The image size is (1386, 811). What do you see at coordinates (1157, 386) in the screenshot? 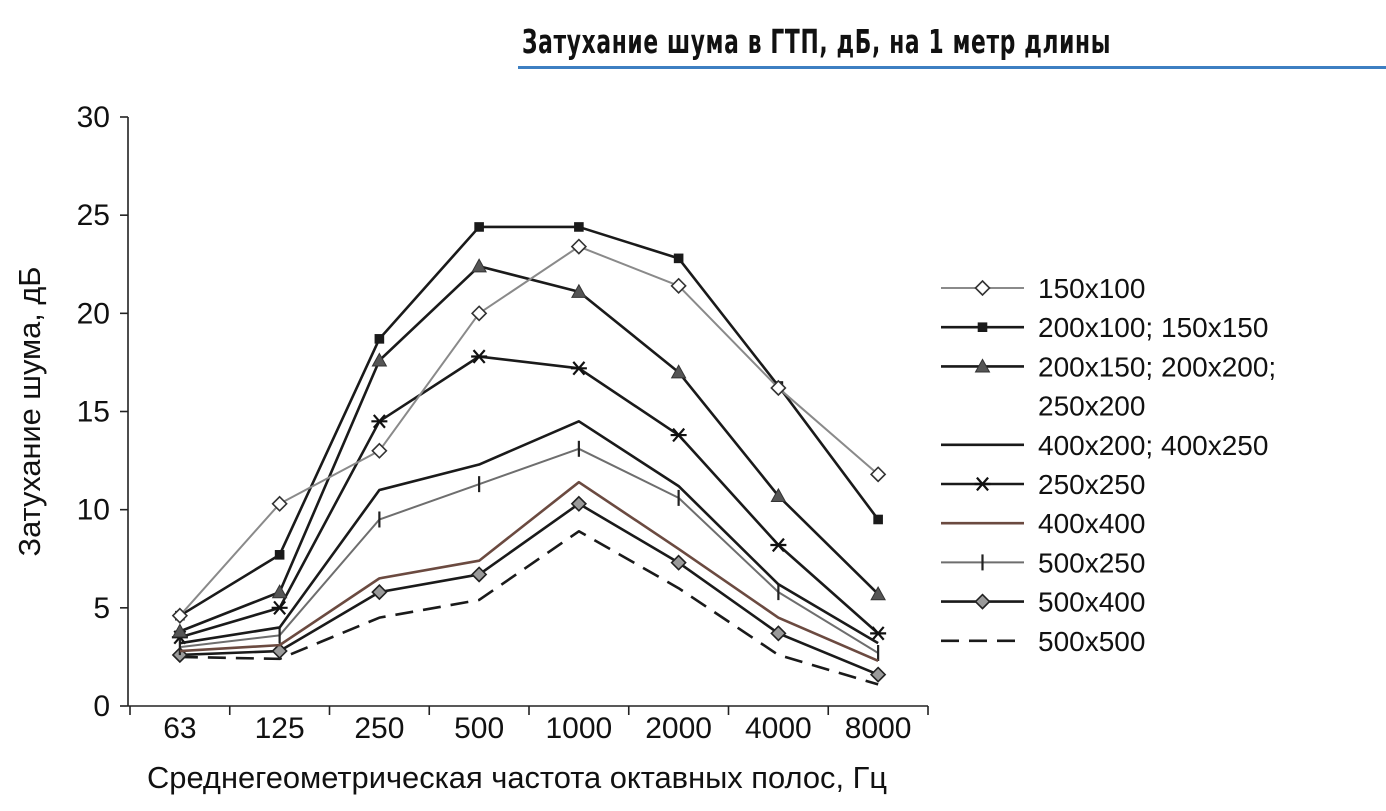
I see `legend-label: 200x150; 200x200; 250x200` at bounding box center [1157, 386].